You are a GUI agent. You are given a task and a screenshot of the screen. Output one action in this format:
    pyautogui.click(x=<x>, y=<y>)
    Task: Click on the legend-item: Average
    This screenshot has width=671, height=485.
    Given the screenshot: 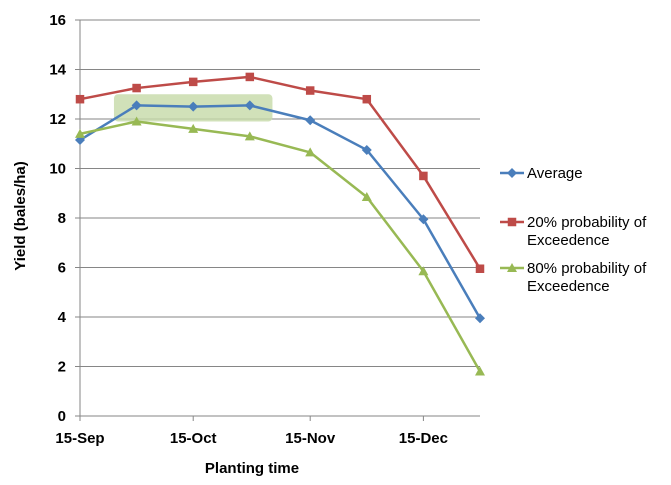 What is the action you would take?
    pyautogui.click(x=541, y=173)
    